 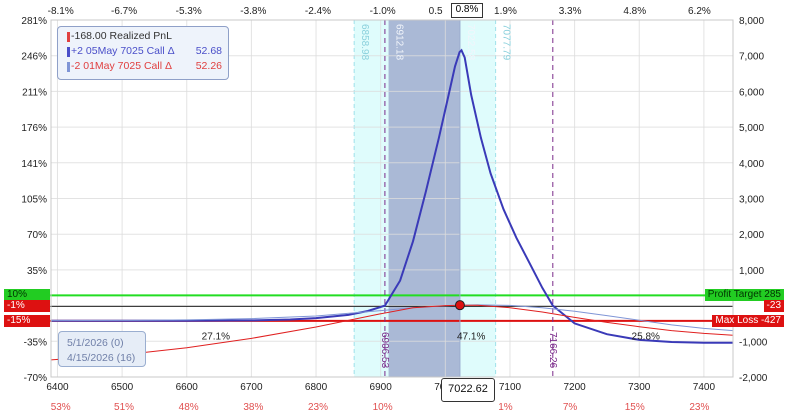 What do you see at coordinates (751, 57) in the screenshot?
I see `y-tick-label: 7,000` at bounding box center [751, 57].